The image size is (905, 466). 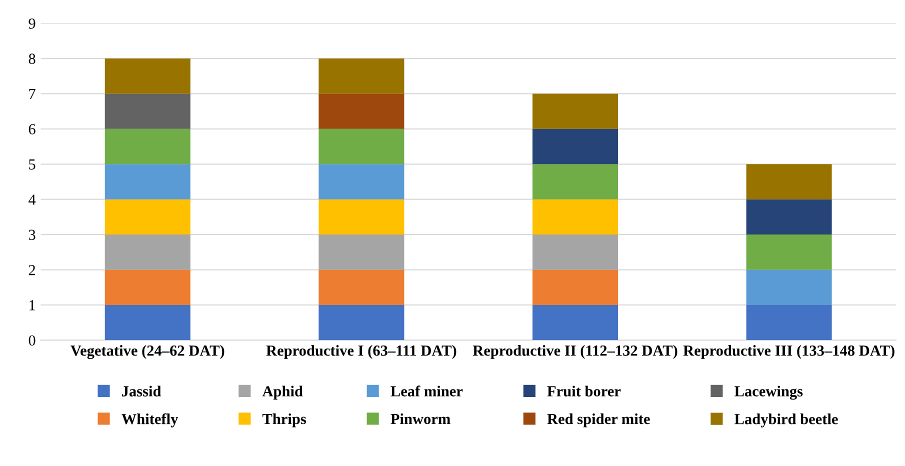 I want to click on y-tick-label: 9, so click(x=32, y=23).